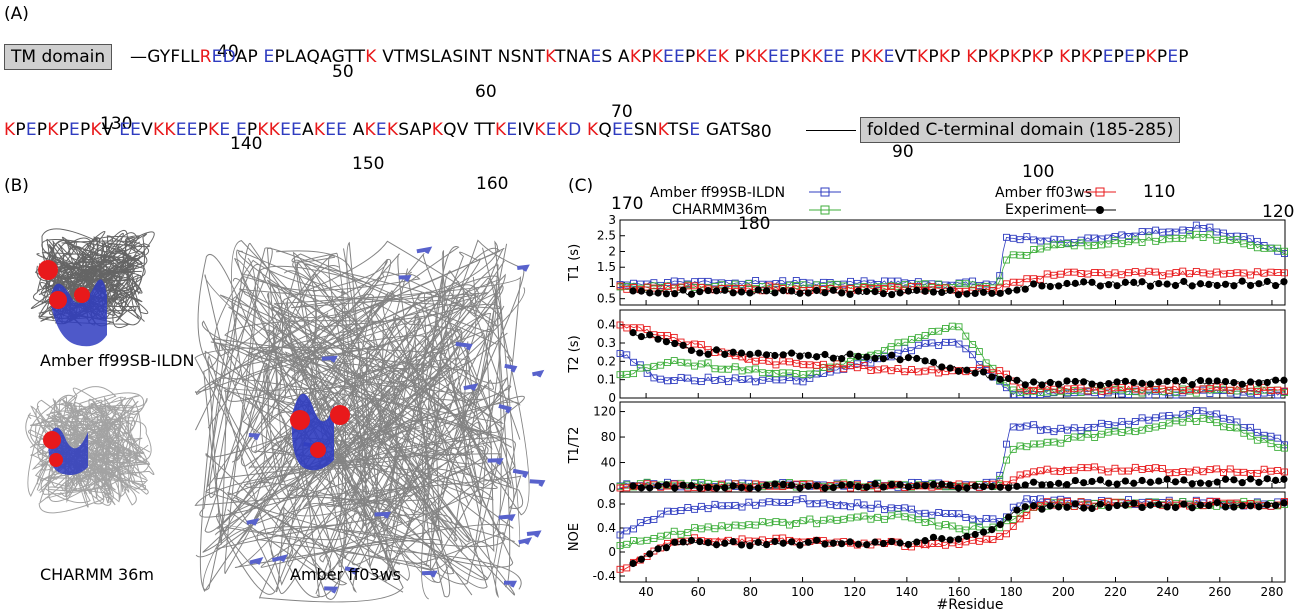  What do you see at coordinates (612, 488) in the screenshot?
I see `y-tick-label: 0` at bounding box center [612, 488].